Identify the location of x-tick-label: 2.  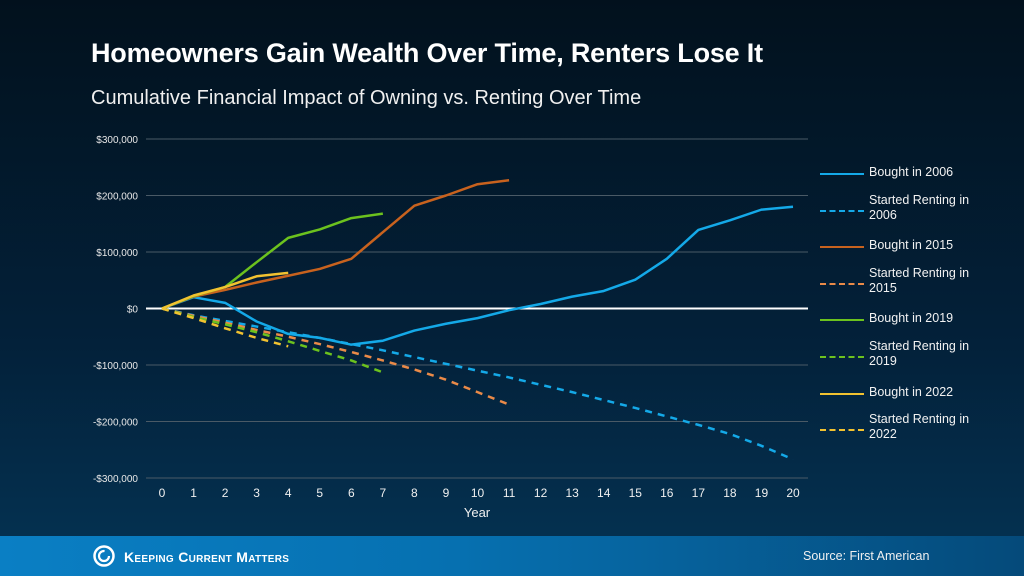
(225, 493).